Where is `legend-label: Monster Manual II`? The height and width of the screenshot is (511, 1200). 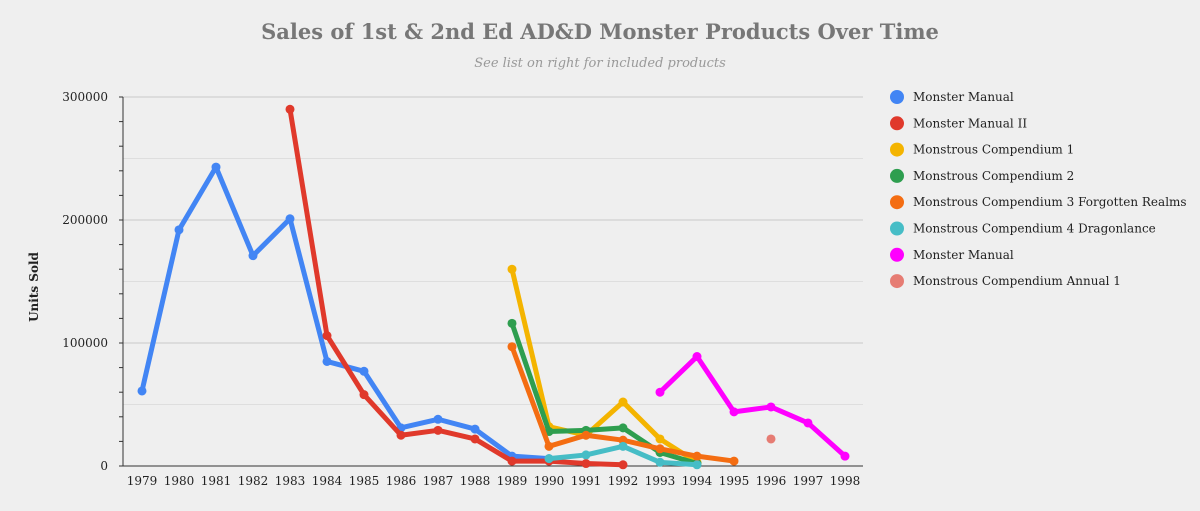
legend-label: Monster Manual II is located at coordinates (970, 123).